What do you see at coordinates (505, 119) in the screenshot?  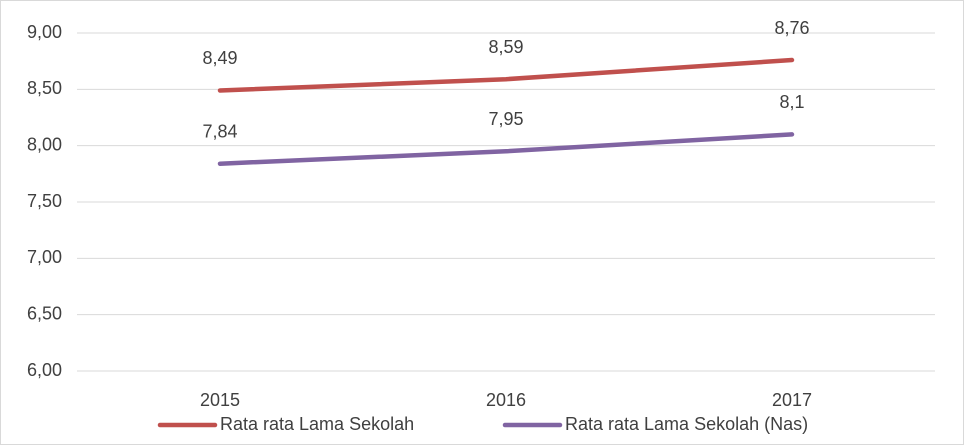 I see `data-label: 7,95` at bounding box center [505, 119].